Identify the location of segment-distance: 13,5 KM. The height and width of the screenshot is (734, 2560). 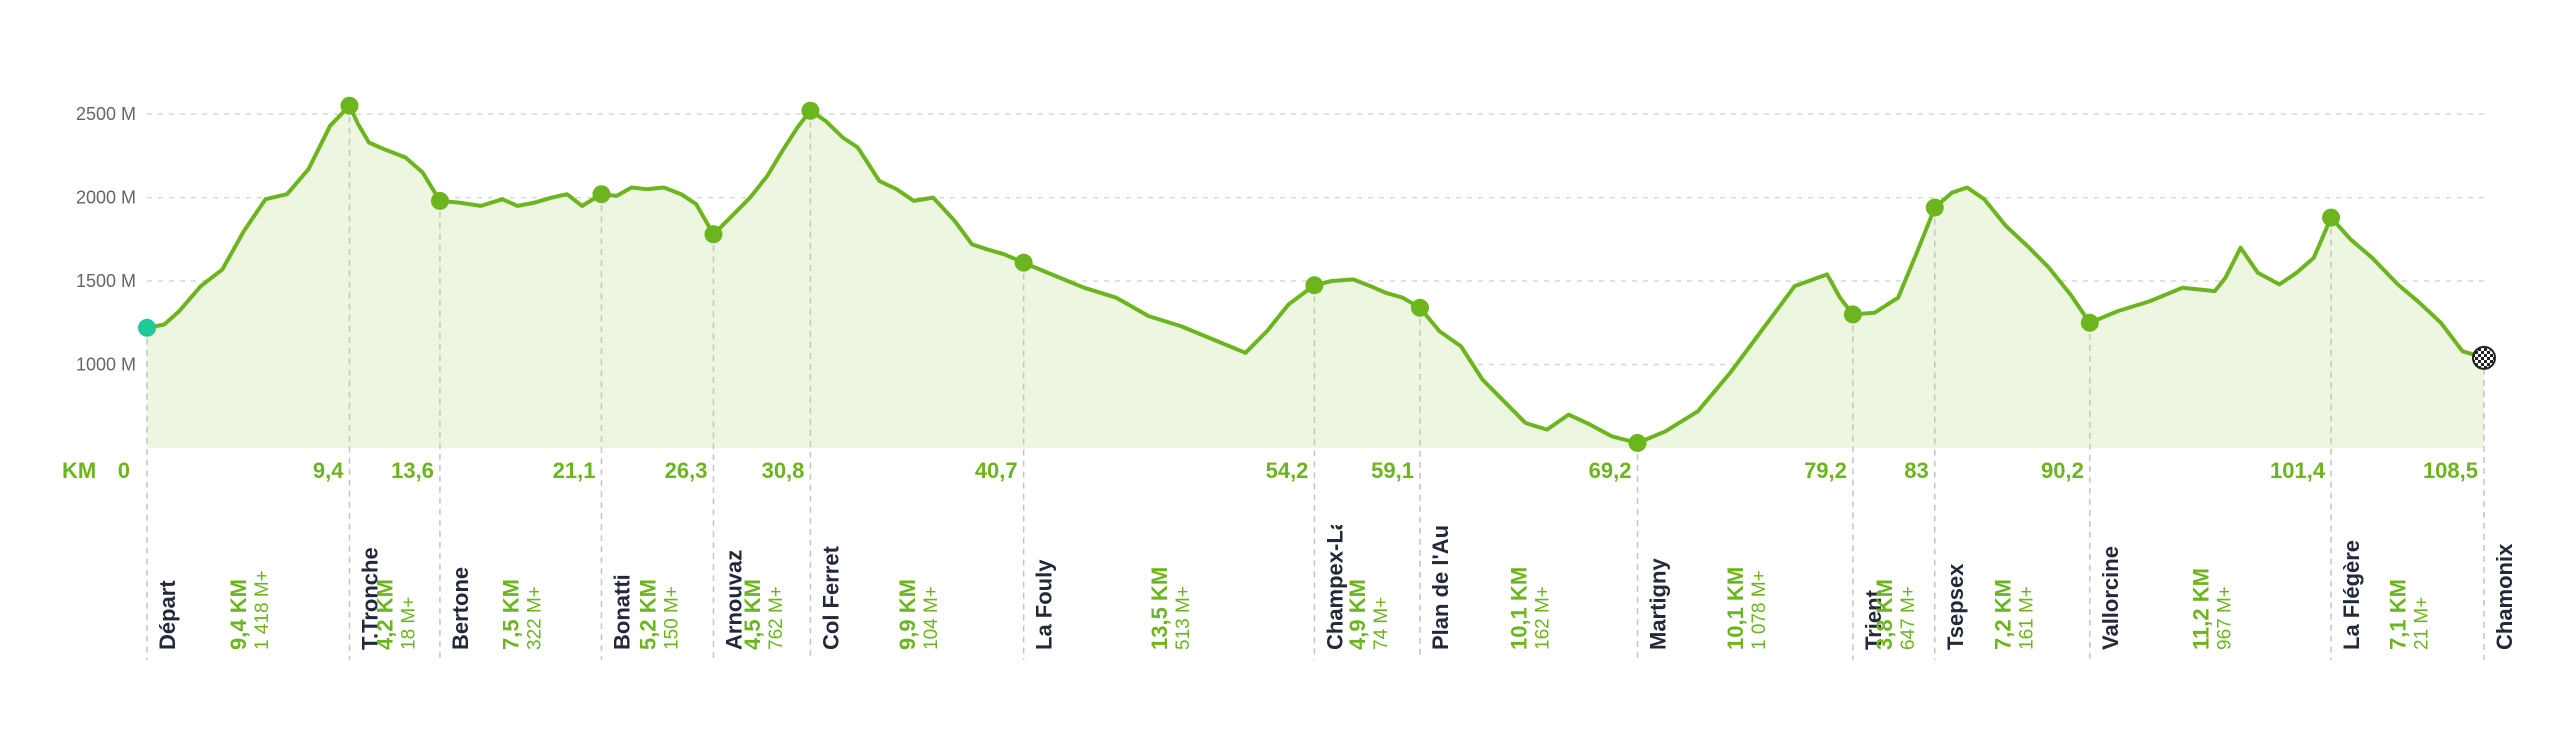
(1159, 608).